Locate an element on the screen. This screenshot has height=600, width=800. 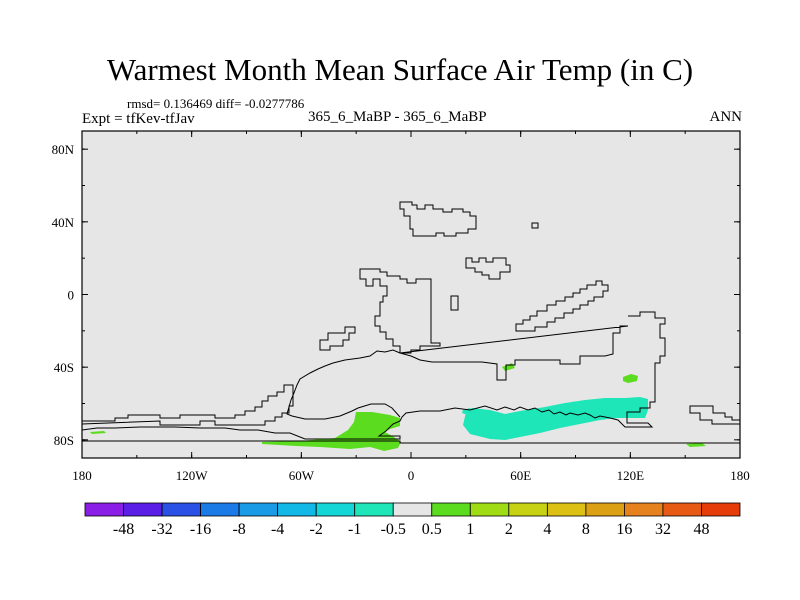
colorbar-label: -32 is located at coordinates (161, 529).